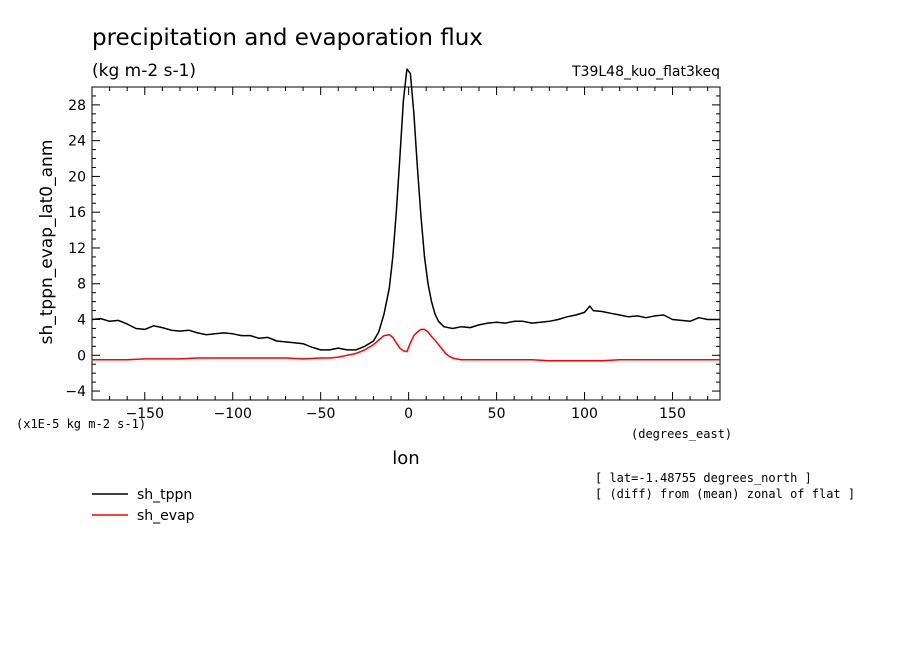  I want to click on chart-title: precipitation and evaporation flux, so click(287, 38).